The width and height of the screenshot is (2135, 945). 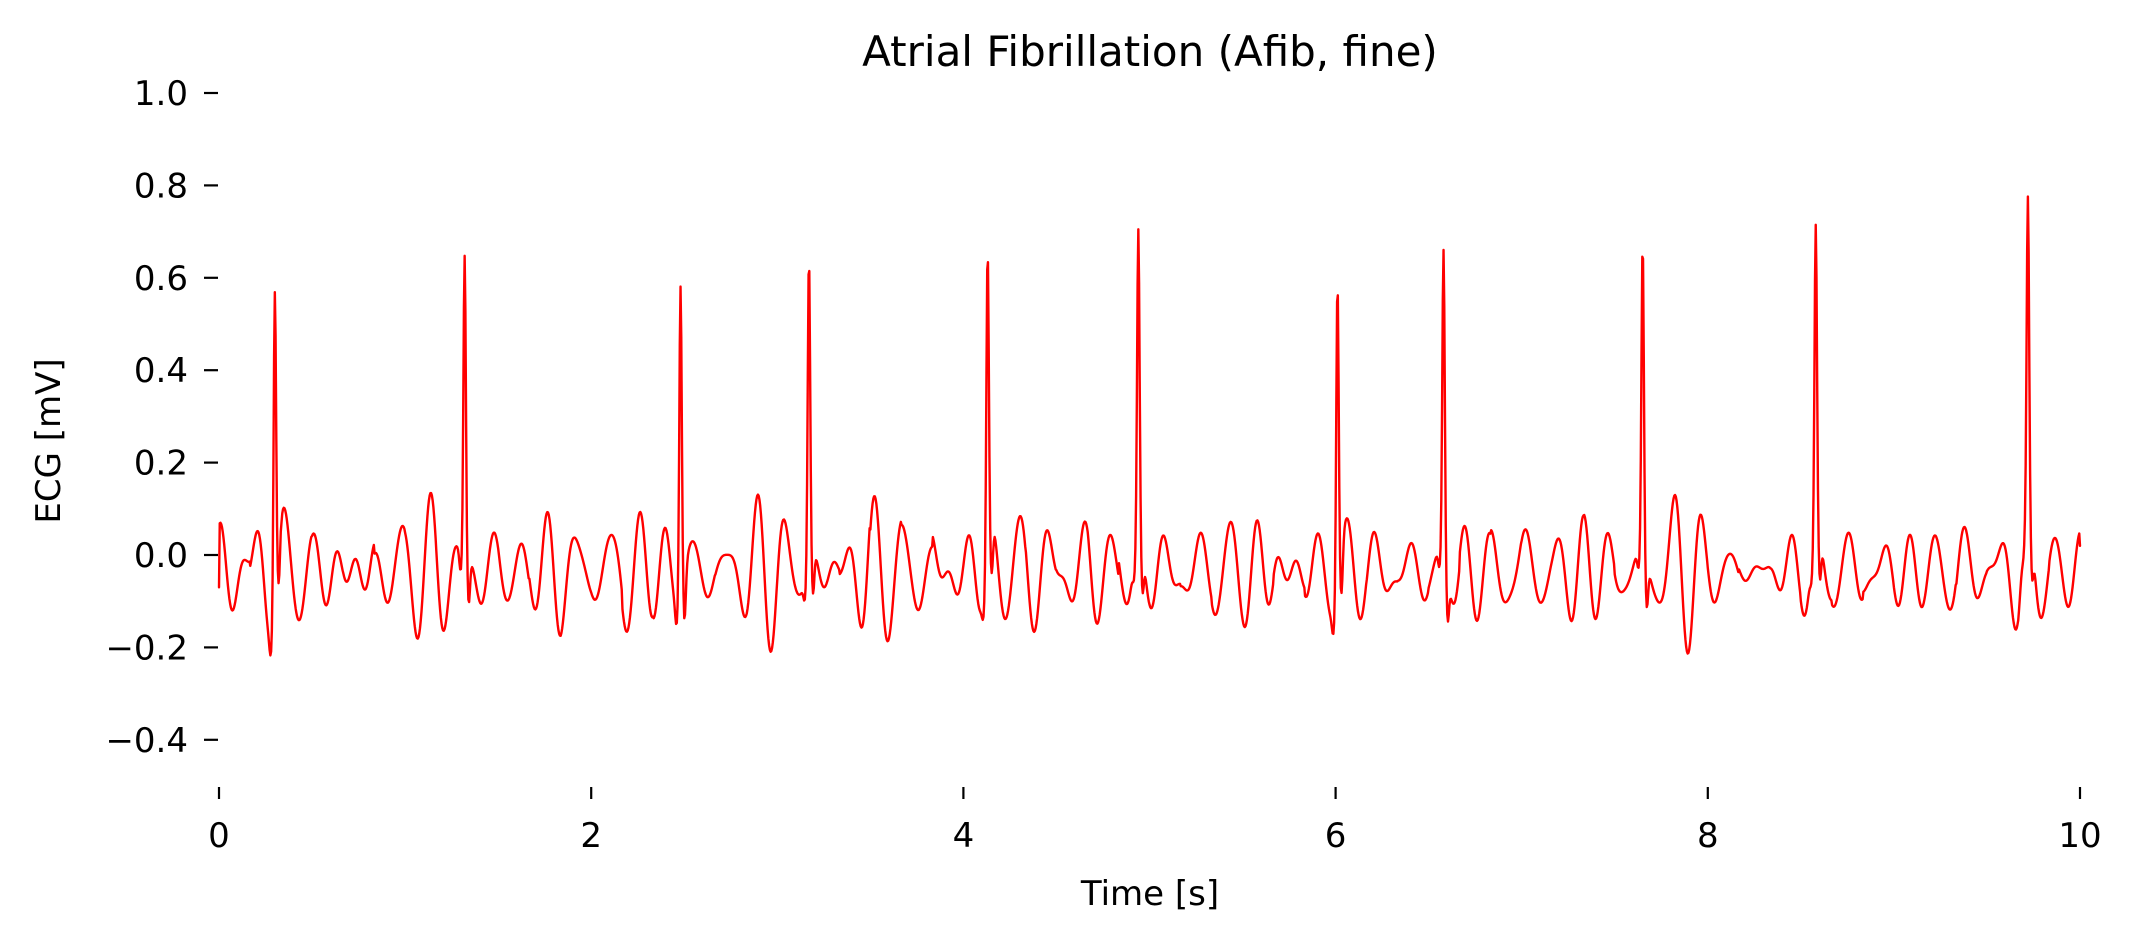 I want to click on x-tick-label: 10, so click(x=2079, y=836).